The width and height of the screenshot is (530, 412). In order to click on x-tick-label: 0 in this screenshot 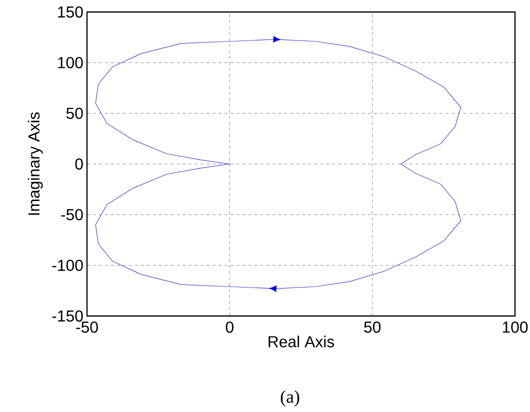, I will do `click(230, 327)`.